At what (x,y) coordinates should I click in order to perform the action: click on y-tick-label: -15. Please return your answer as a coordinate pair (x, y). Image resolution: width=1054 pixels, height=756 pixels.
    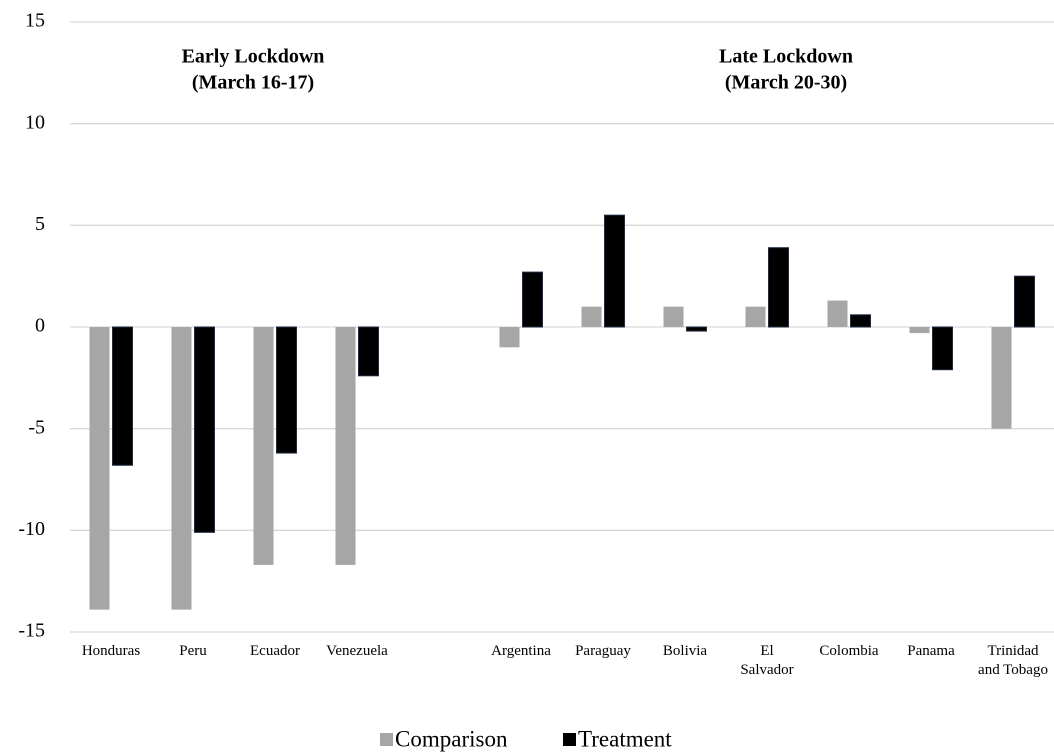
    Looking at the image, I should click on (31, 631).